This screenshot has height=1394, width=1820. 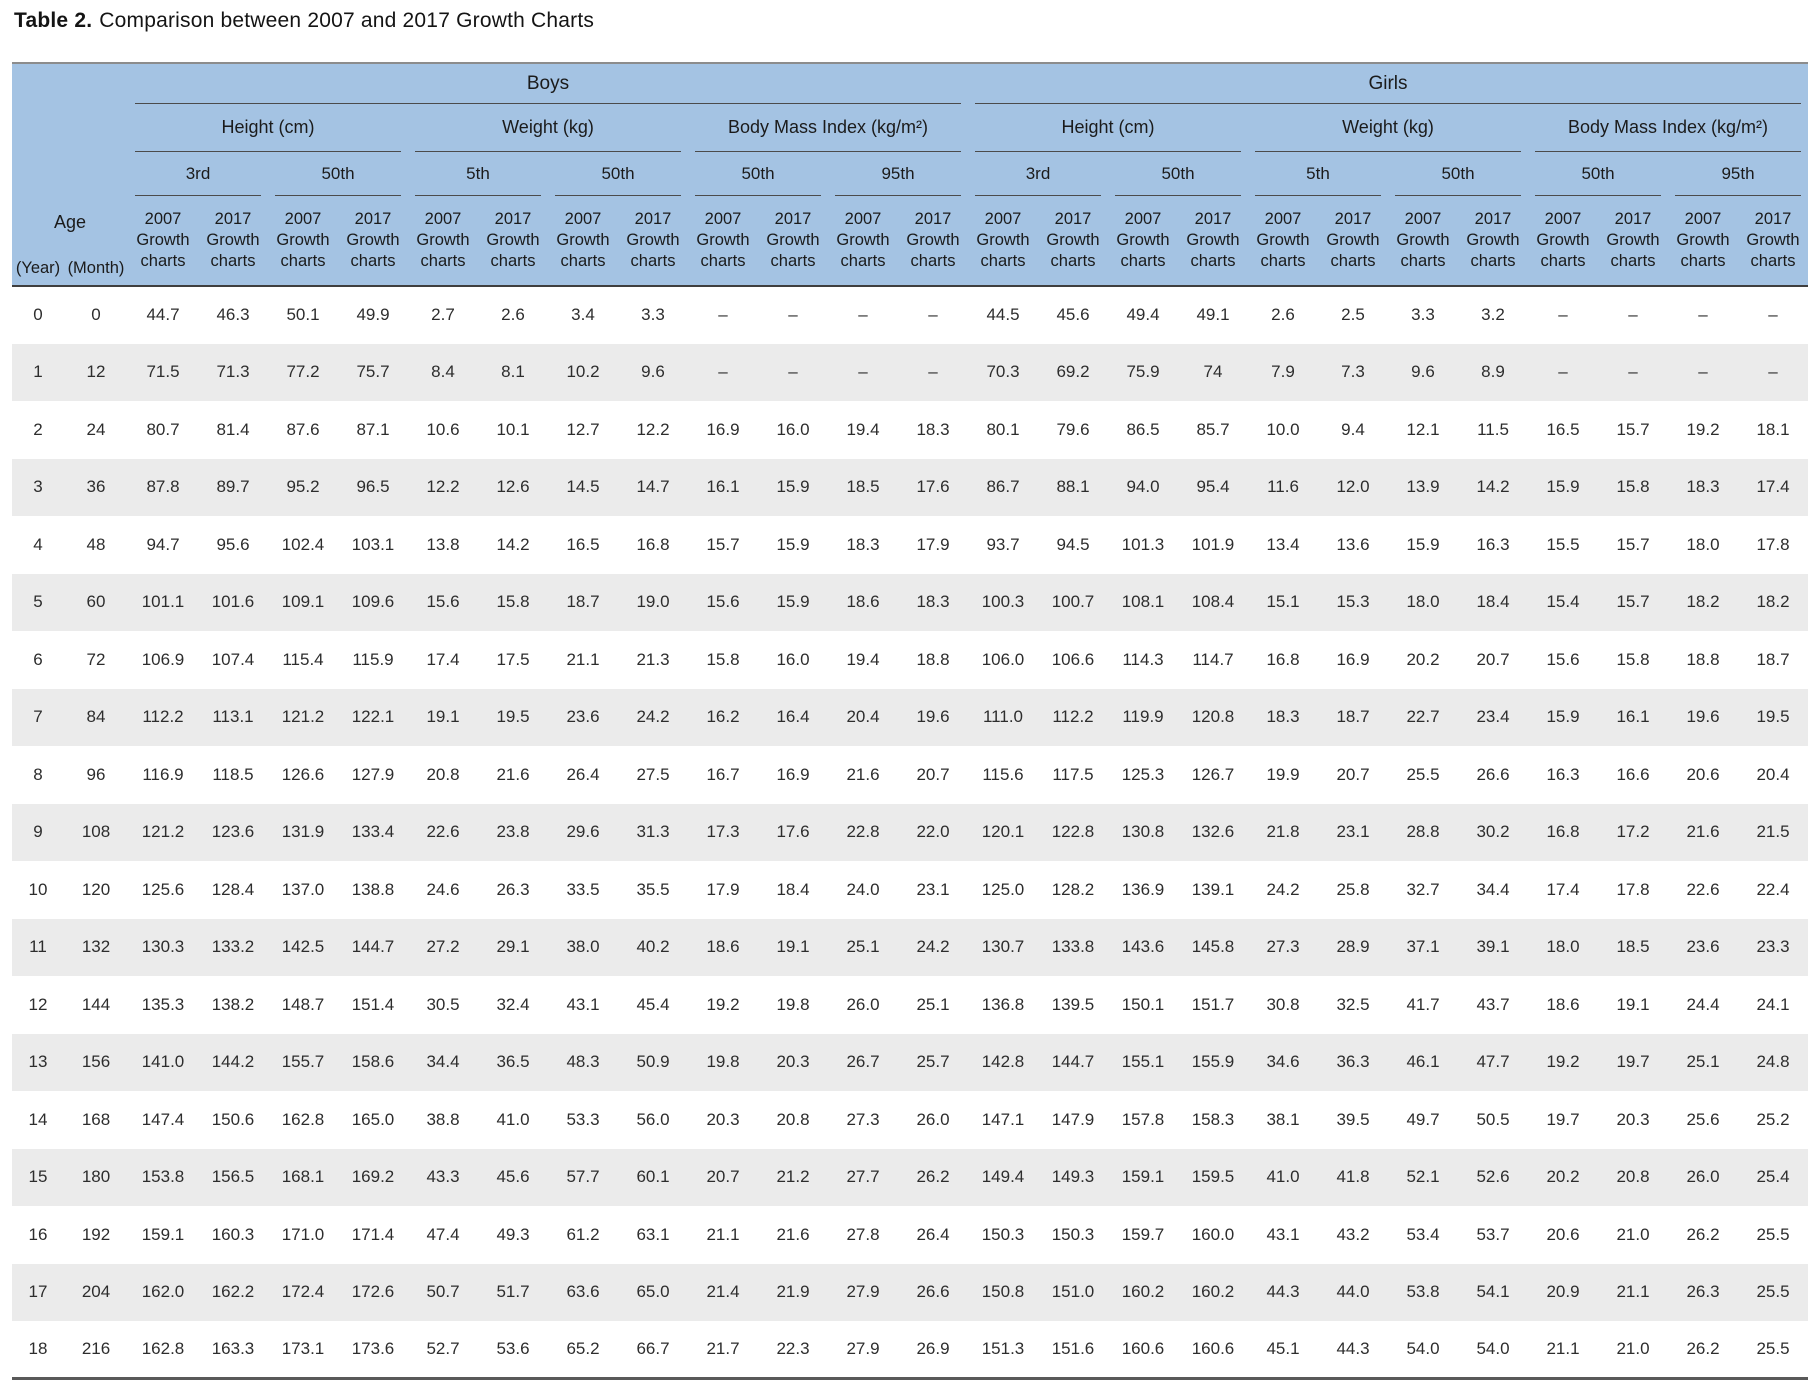 I want to click on data-cell: 18.7, so click(x=1353, y=717).